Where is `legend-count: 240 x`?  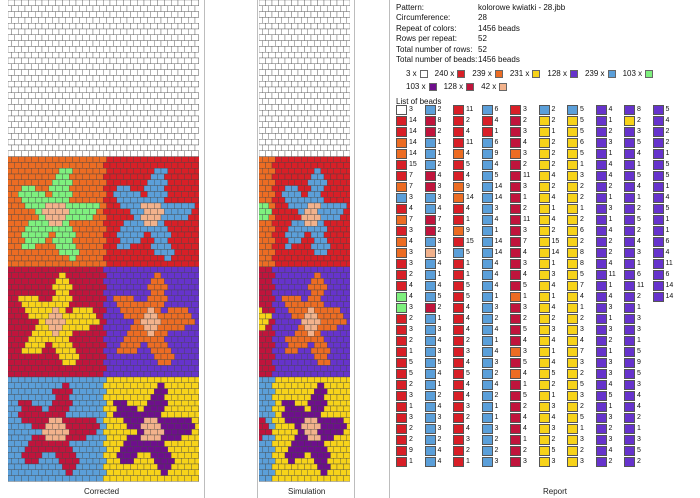
legend-count: 240 x is located at coordinates (444, 73).